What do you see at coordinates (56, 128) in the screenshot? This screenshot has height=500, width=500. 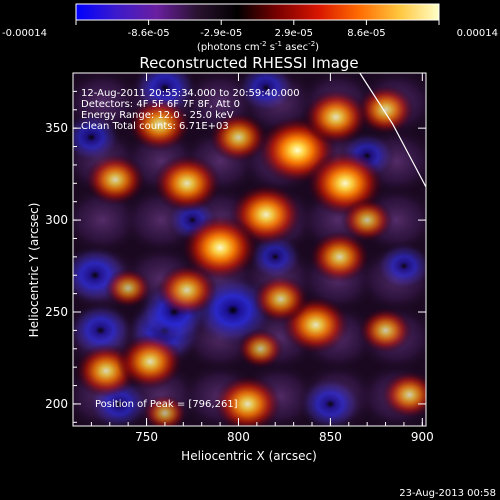 I see `y-tick-label: 350` at bounding box center [56, 128].